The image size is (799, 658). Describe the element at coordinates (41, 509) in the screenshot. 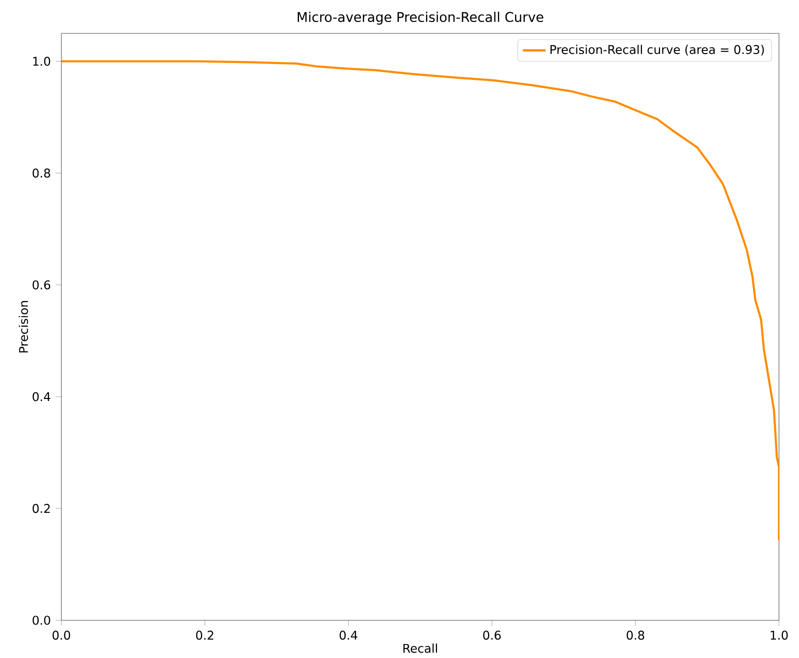

I see `y-tick-label: 0.2` at that location.